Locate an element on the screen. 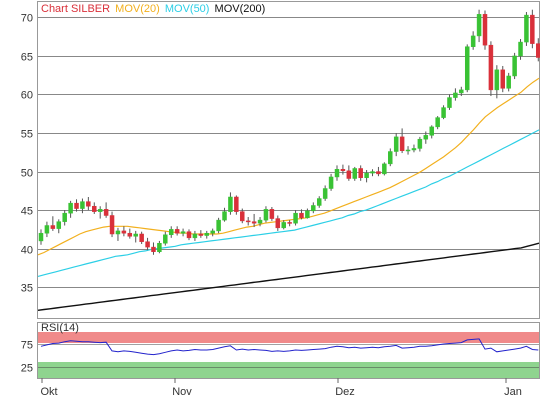 This screenshot has height=400, width=540. y-tick-label-65: 65 is located at coordinates (27, 58).